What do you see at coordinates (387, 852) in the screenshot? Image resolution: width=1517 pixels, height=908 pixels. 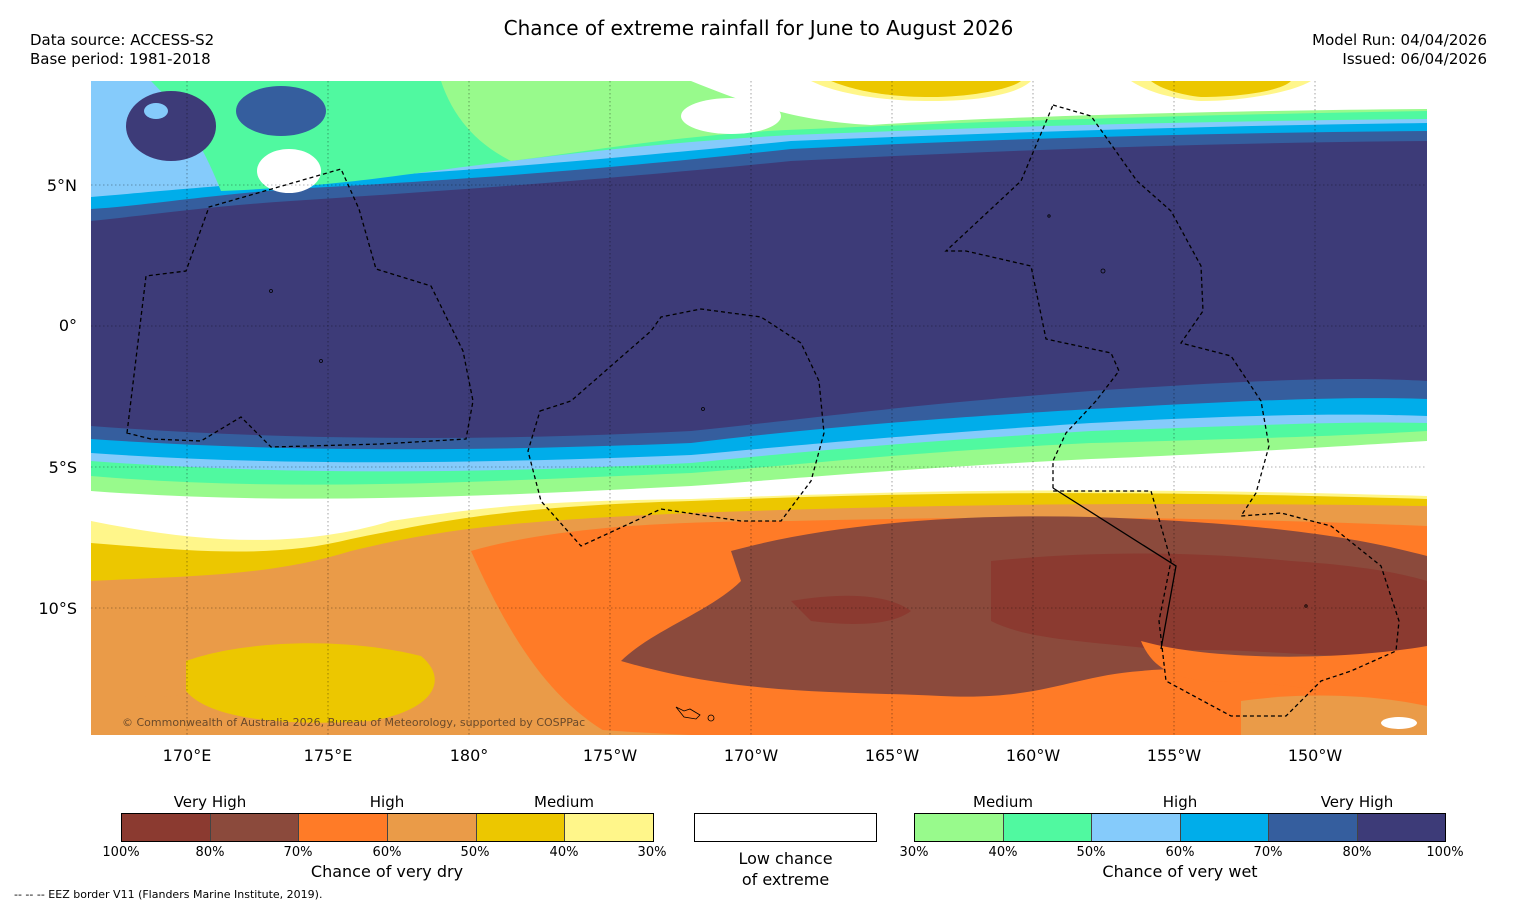 I see `dry-tick-60: 60%` at bounding box center [387, 852].